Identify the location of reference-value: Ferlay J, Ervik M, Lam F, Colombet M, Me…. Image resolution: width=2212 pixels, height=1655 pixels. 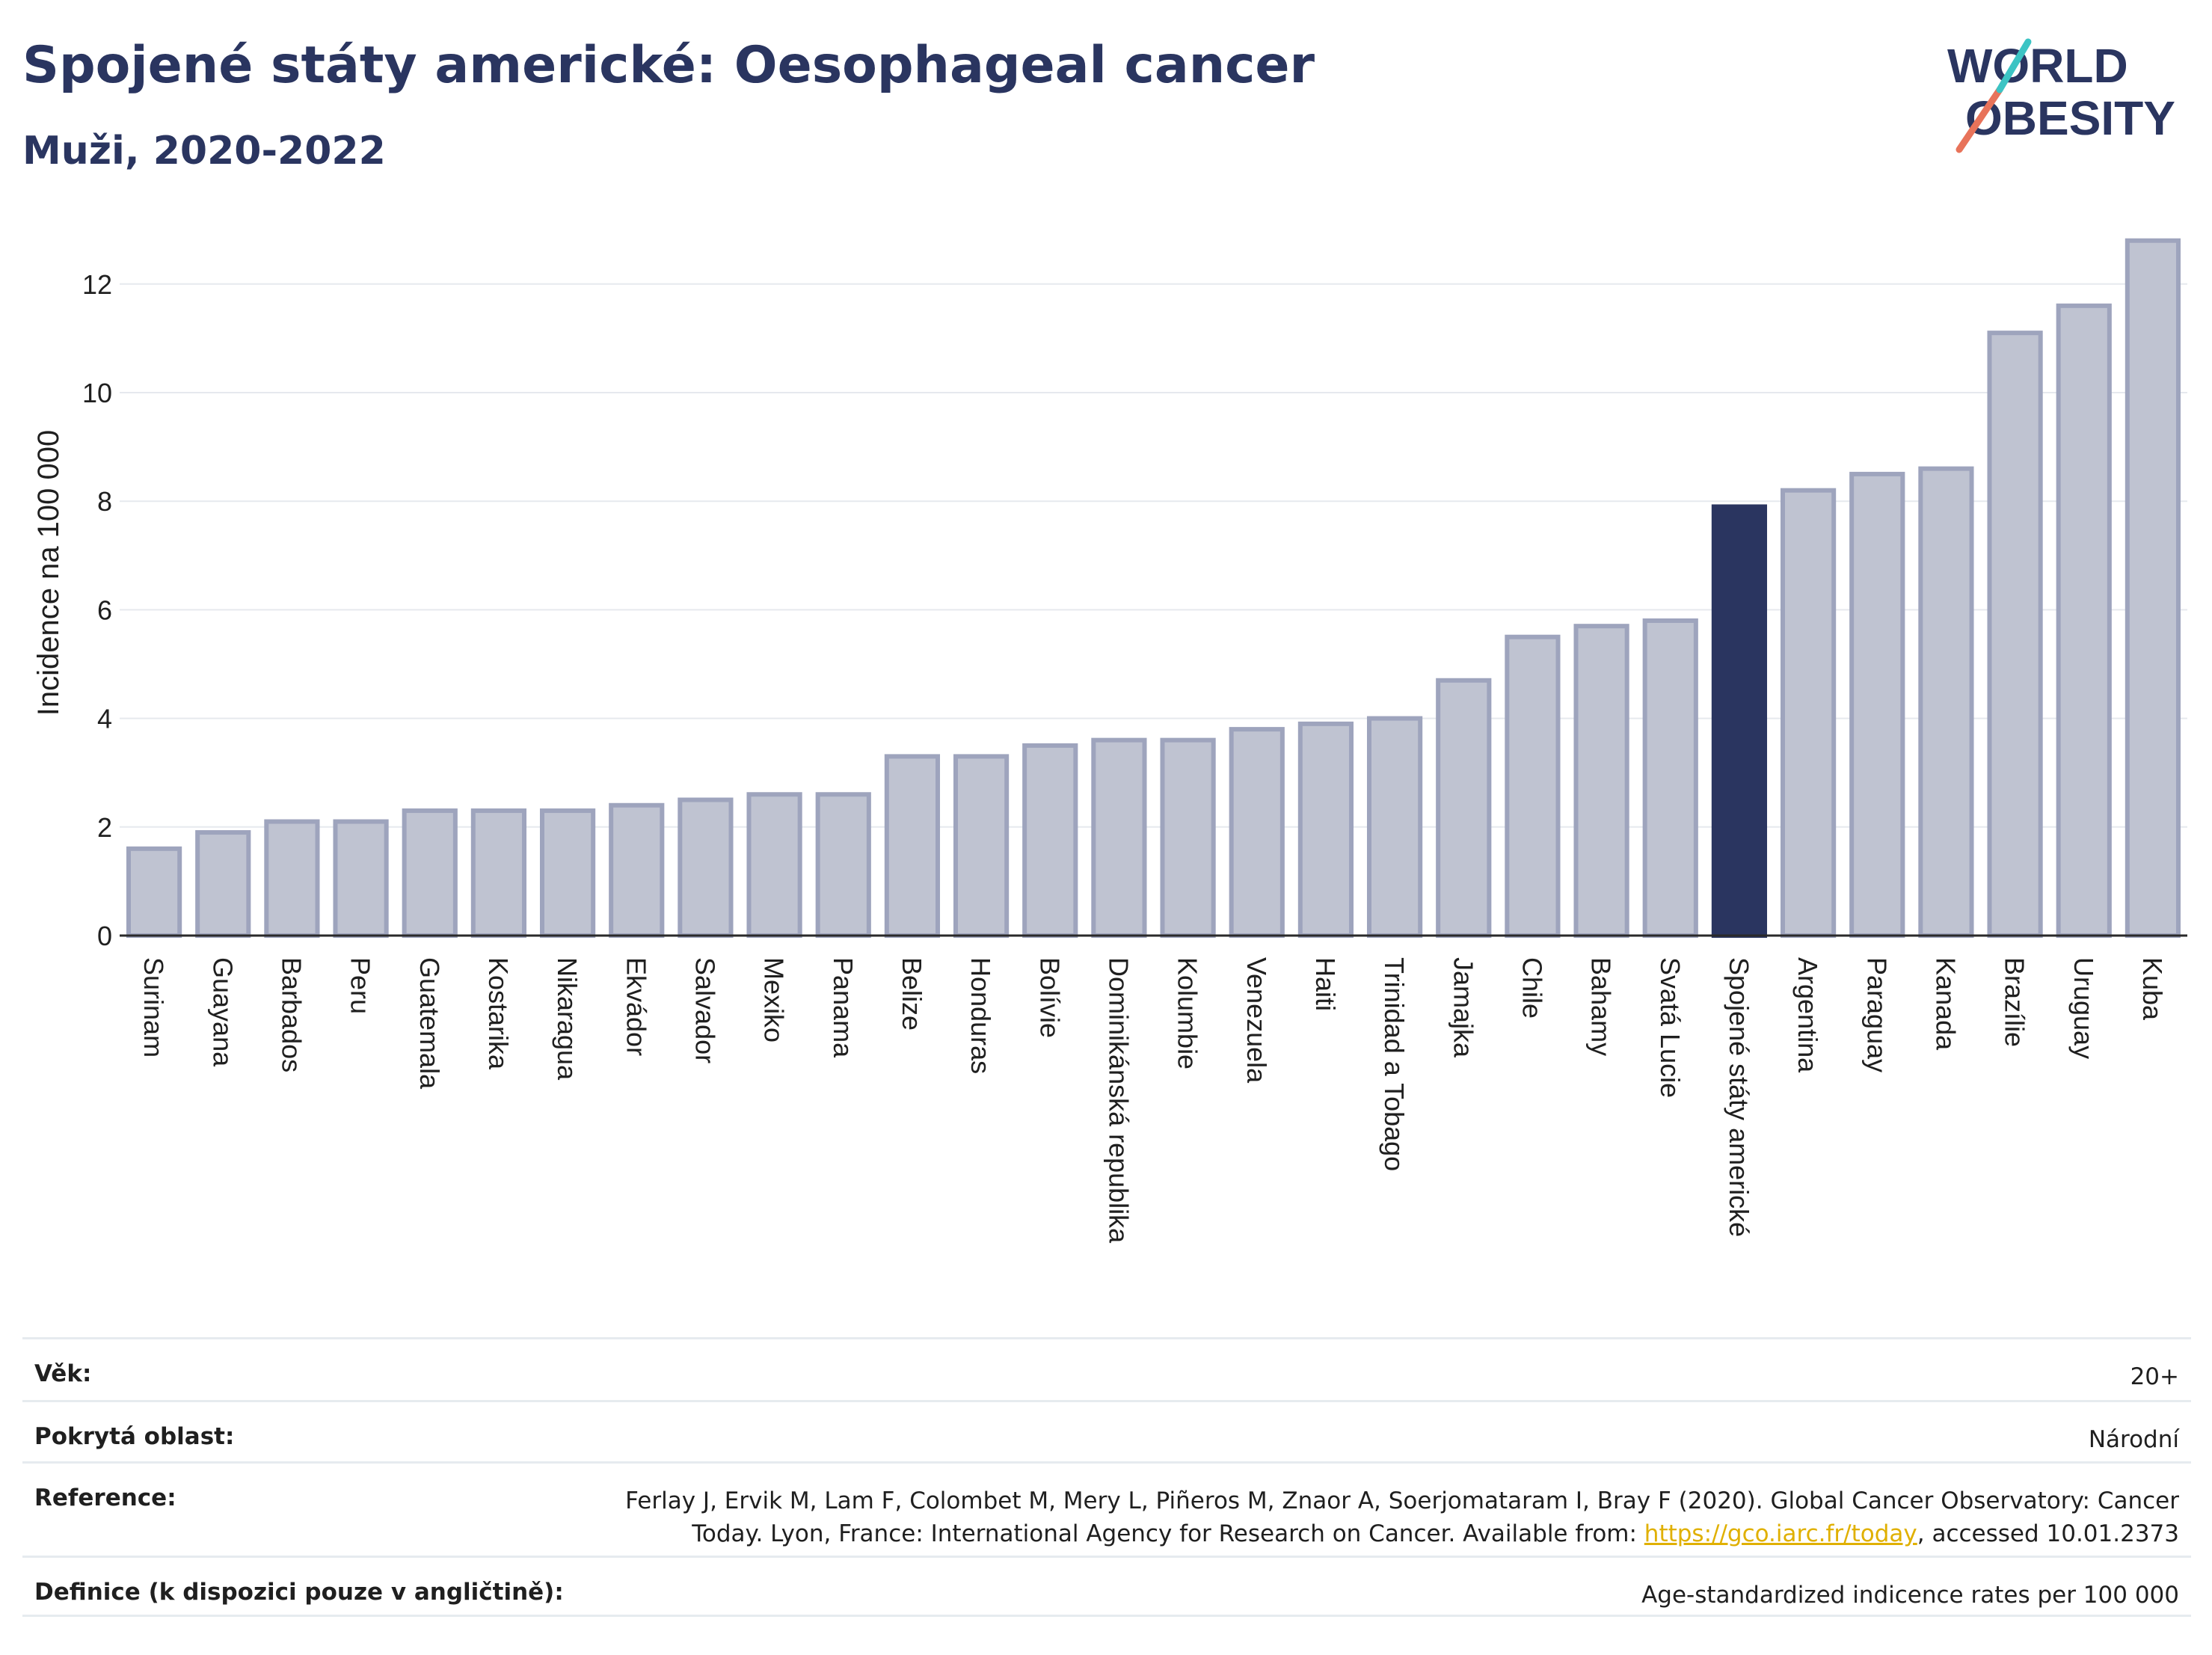
(1402, 1517).